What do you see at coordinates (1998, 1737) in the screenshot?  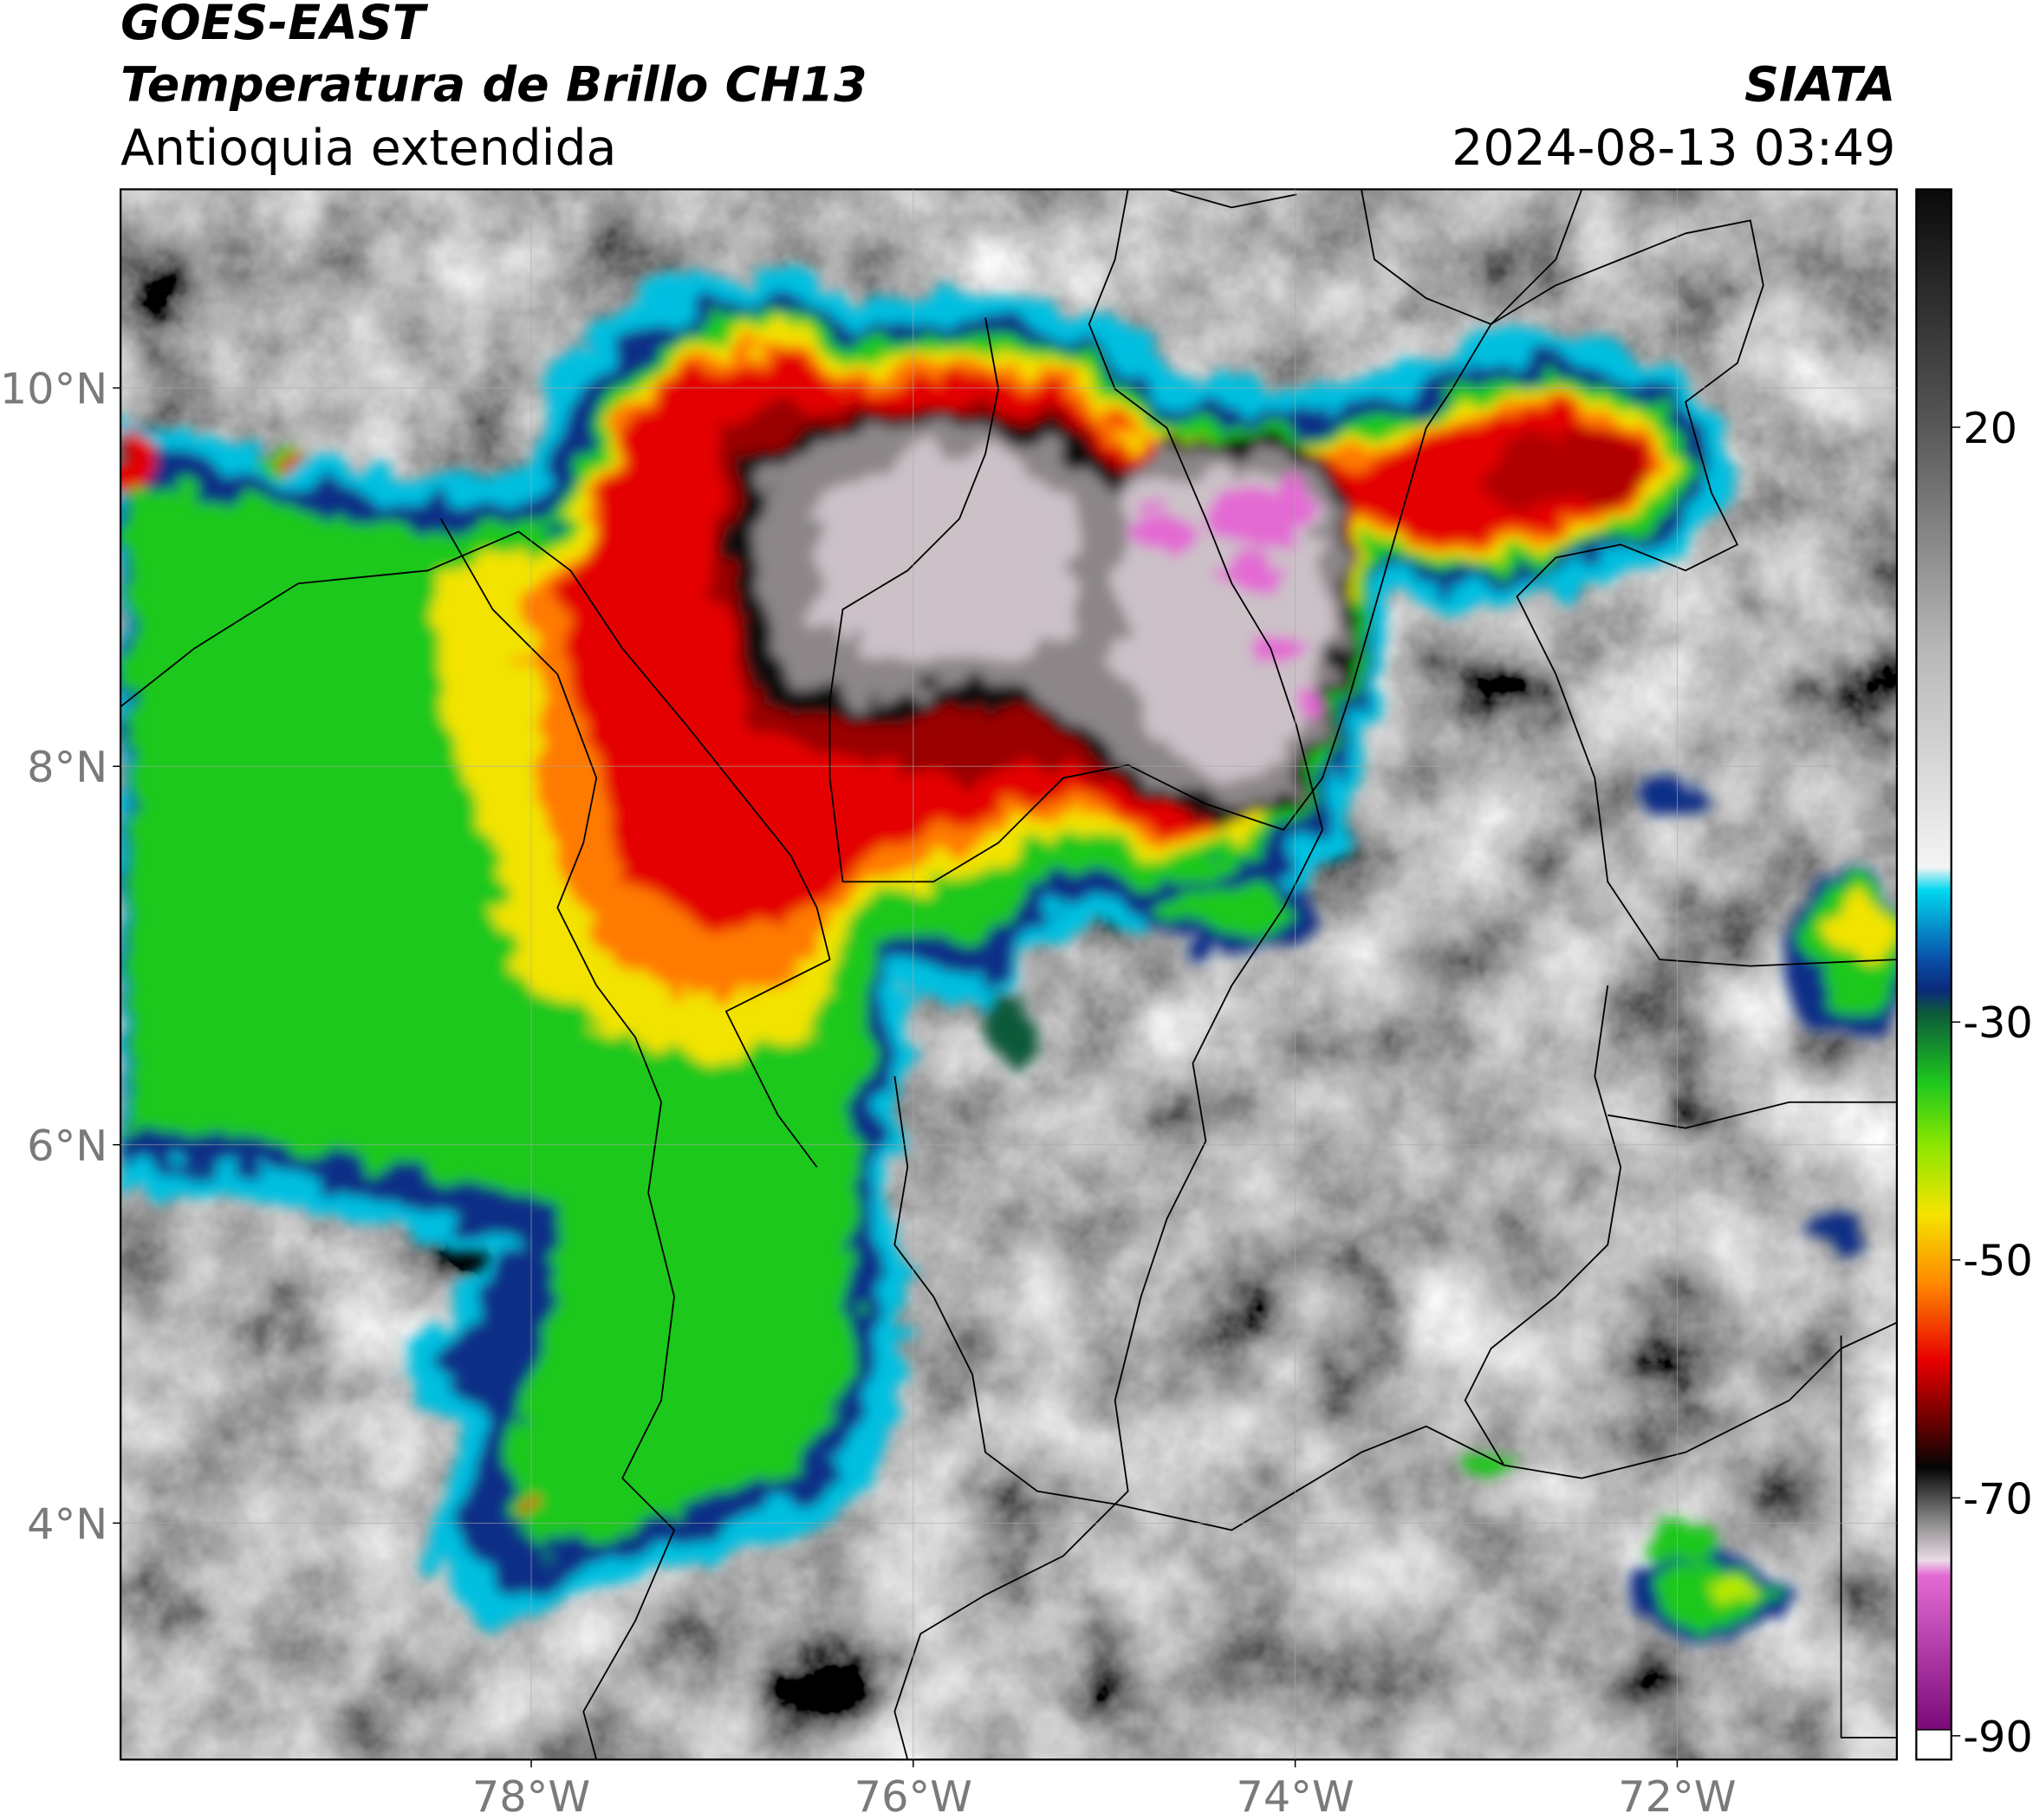 I see `colorbar-tick-label: -90` at bounding box center [1998, 1737].